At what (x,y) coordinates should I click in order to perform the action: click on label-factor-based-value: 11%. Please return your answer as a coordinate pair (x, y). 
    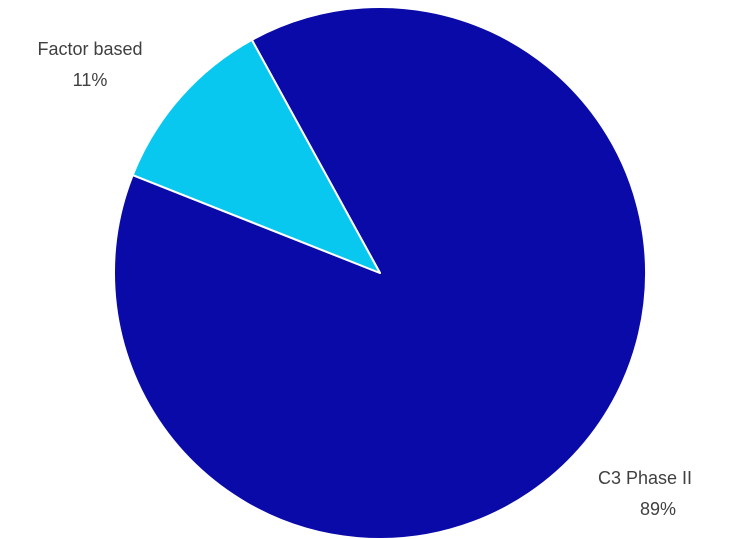
    Looking at the image, I should click on (90, 80).